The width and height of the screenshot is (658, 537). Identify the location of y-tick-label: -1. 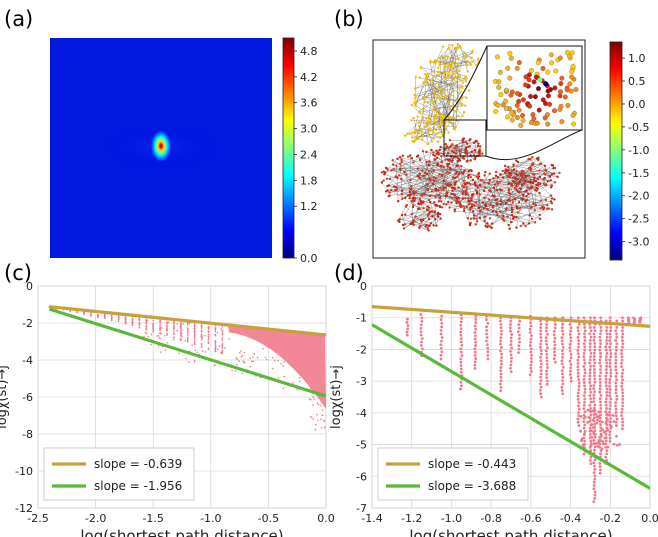
(361, 318).